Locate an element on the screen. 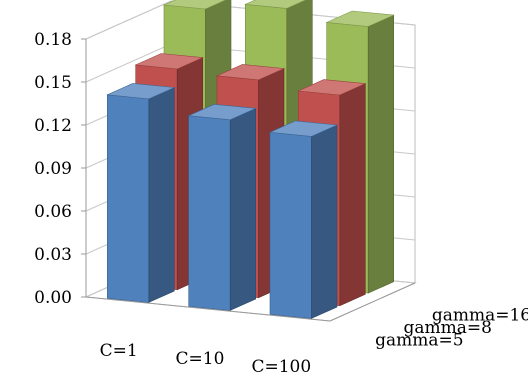 Image resolution: width=528 pixels, height=378 pixels. series-label: gamma=5 is located at coordinates (419, 341).